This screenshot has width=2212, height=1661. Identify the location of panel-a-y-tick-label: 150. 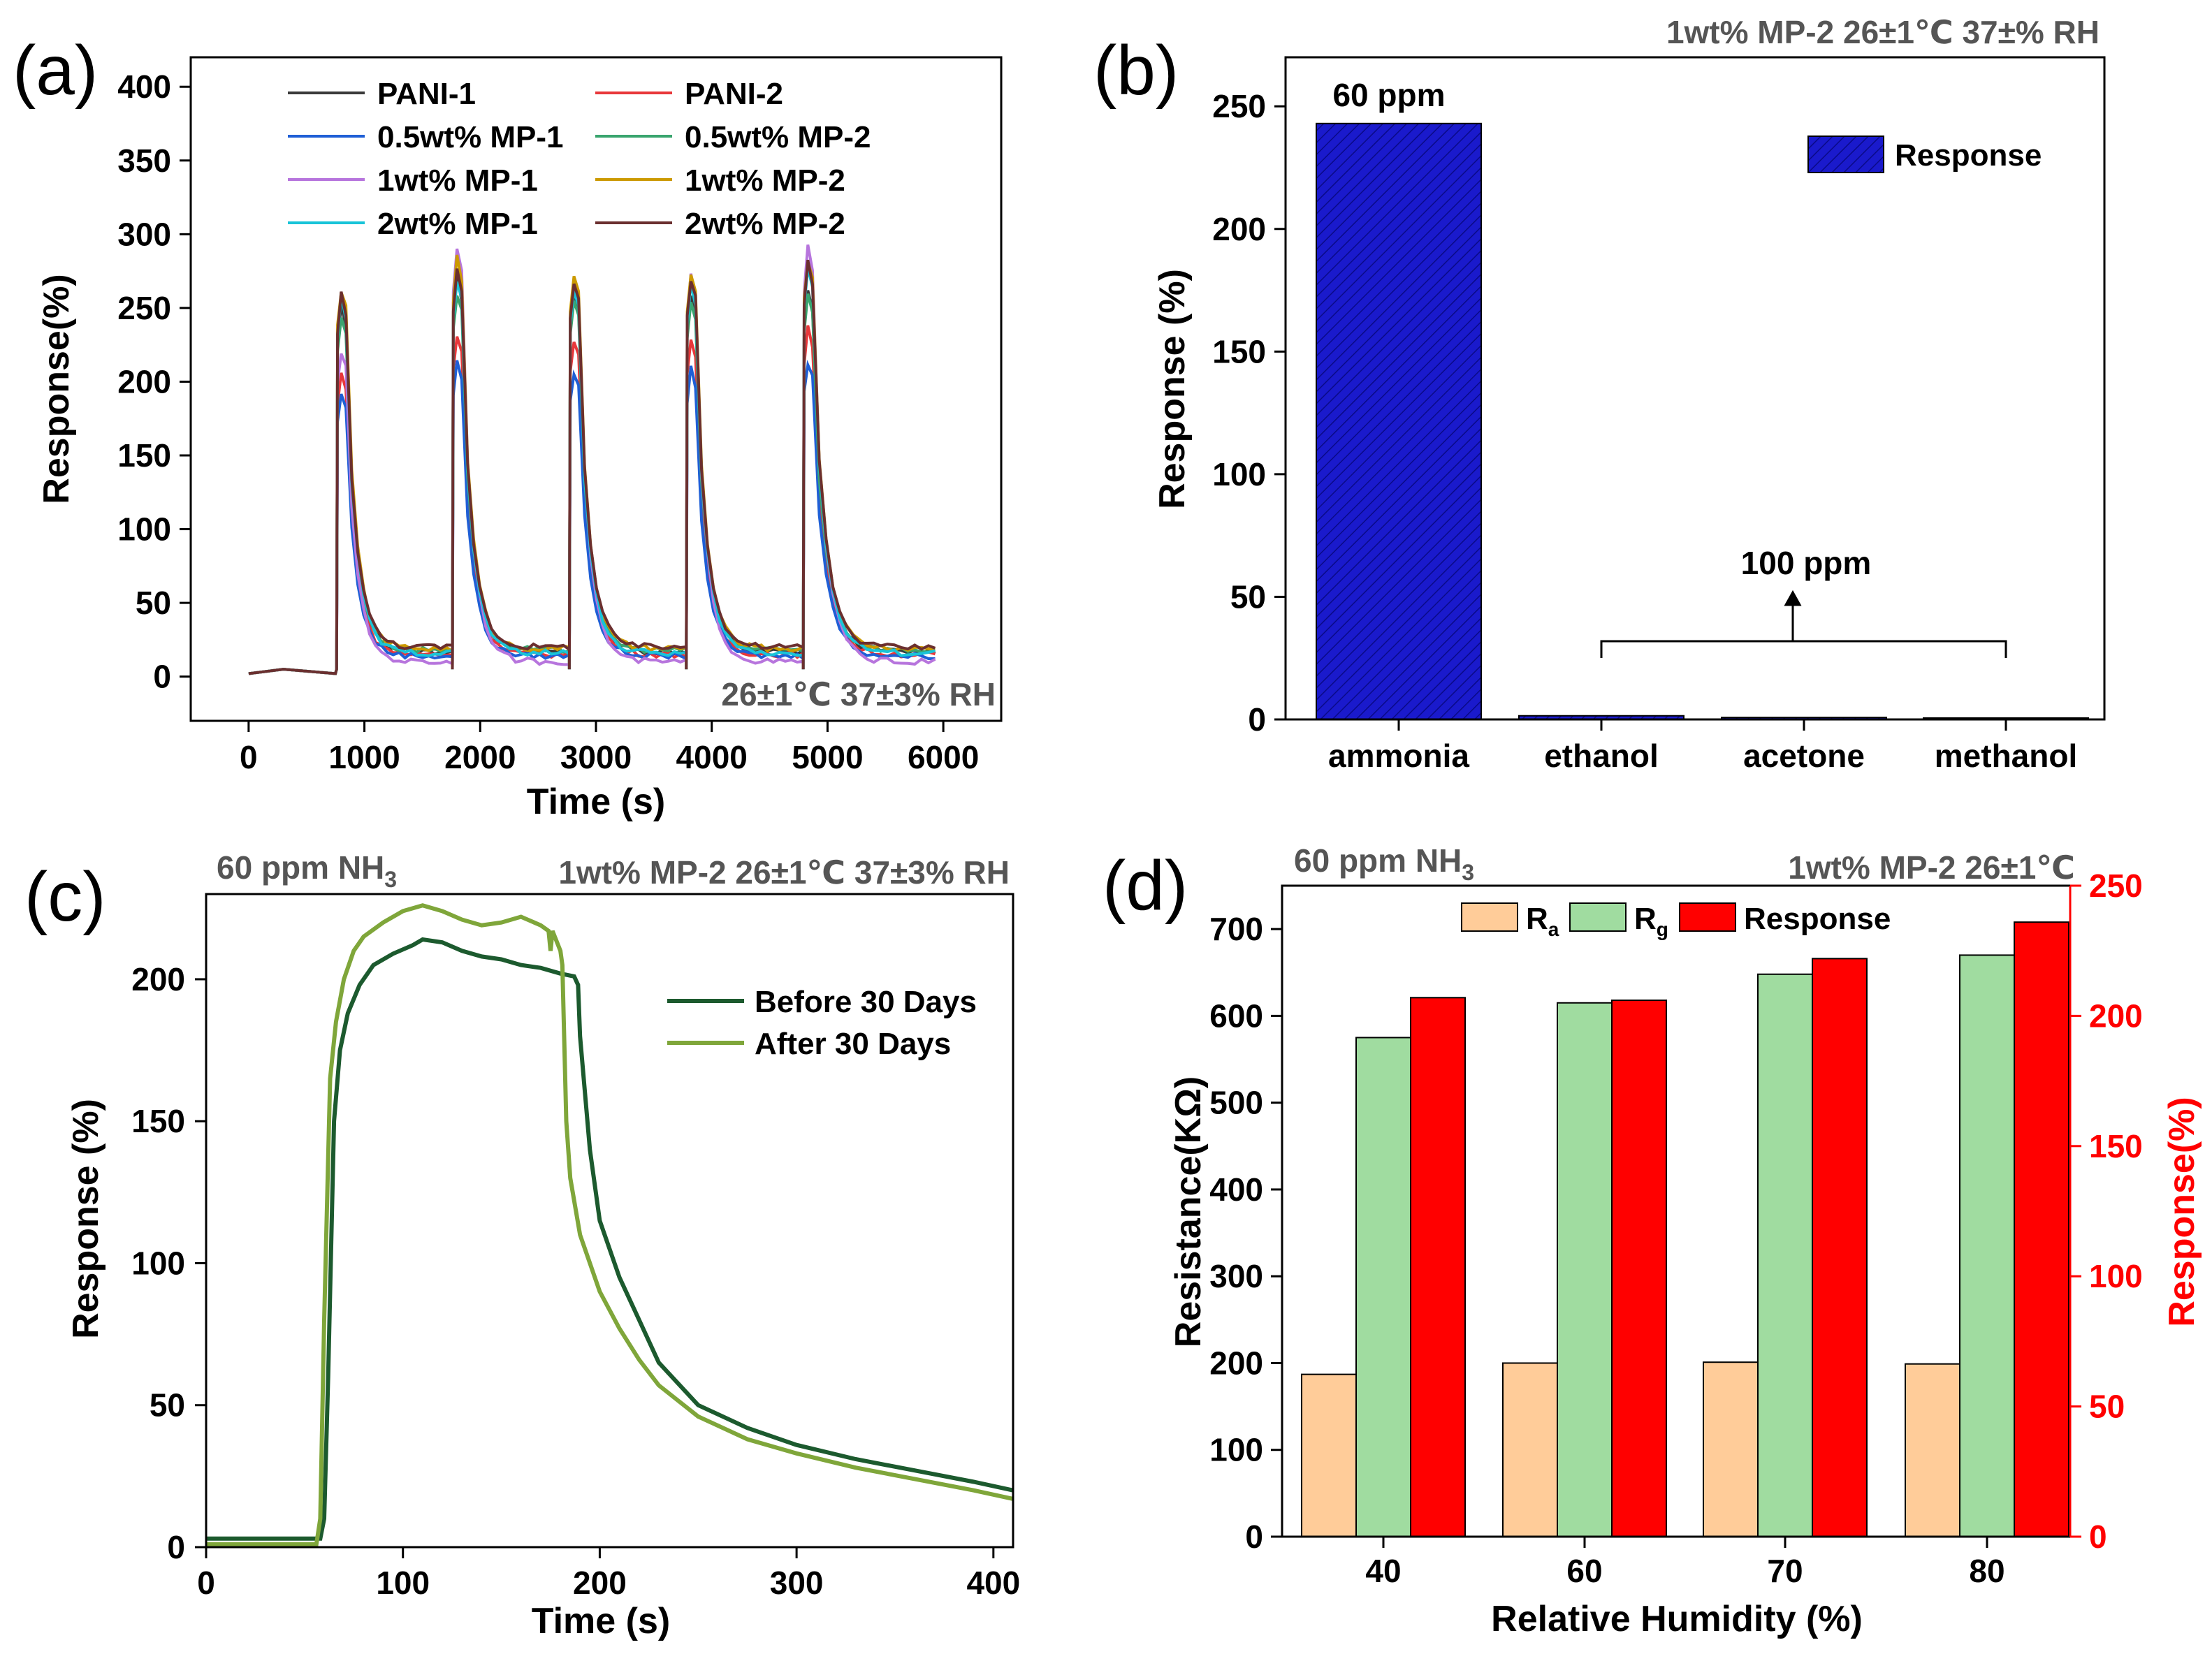
(144, 455).